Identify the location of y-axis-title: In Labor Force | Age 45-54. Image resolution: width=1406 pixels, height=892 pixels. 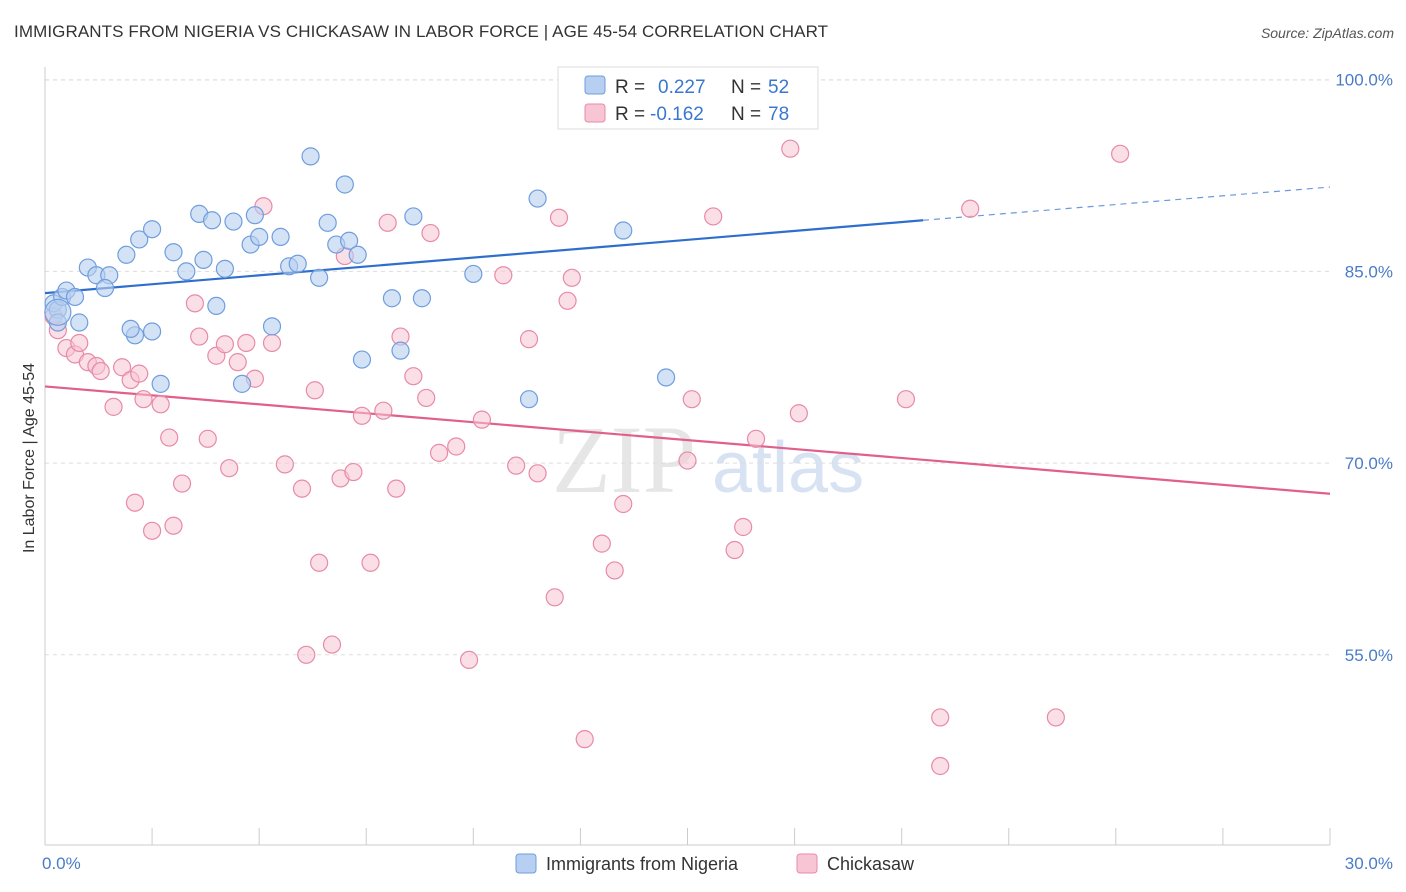
(29, 458).